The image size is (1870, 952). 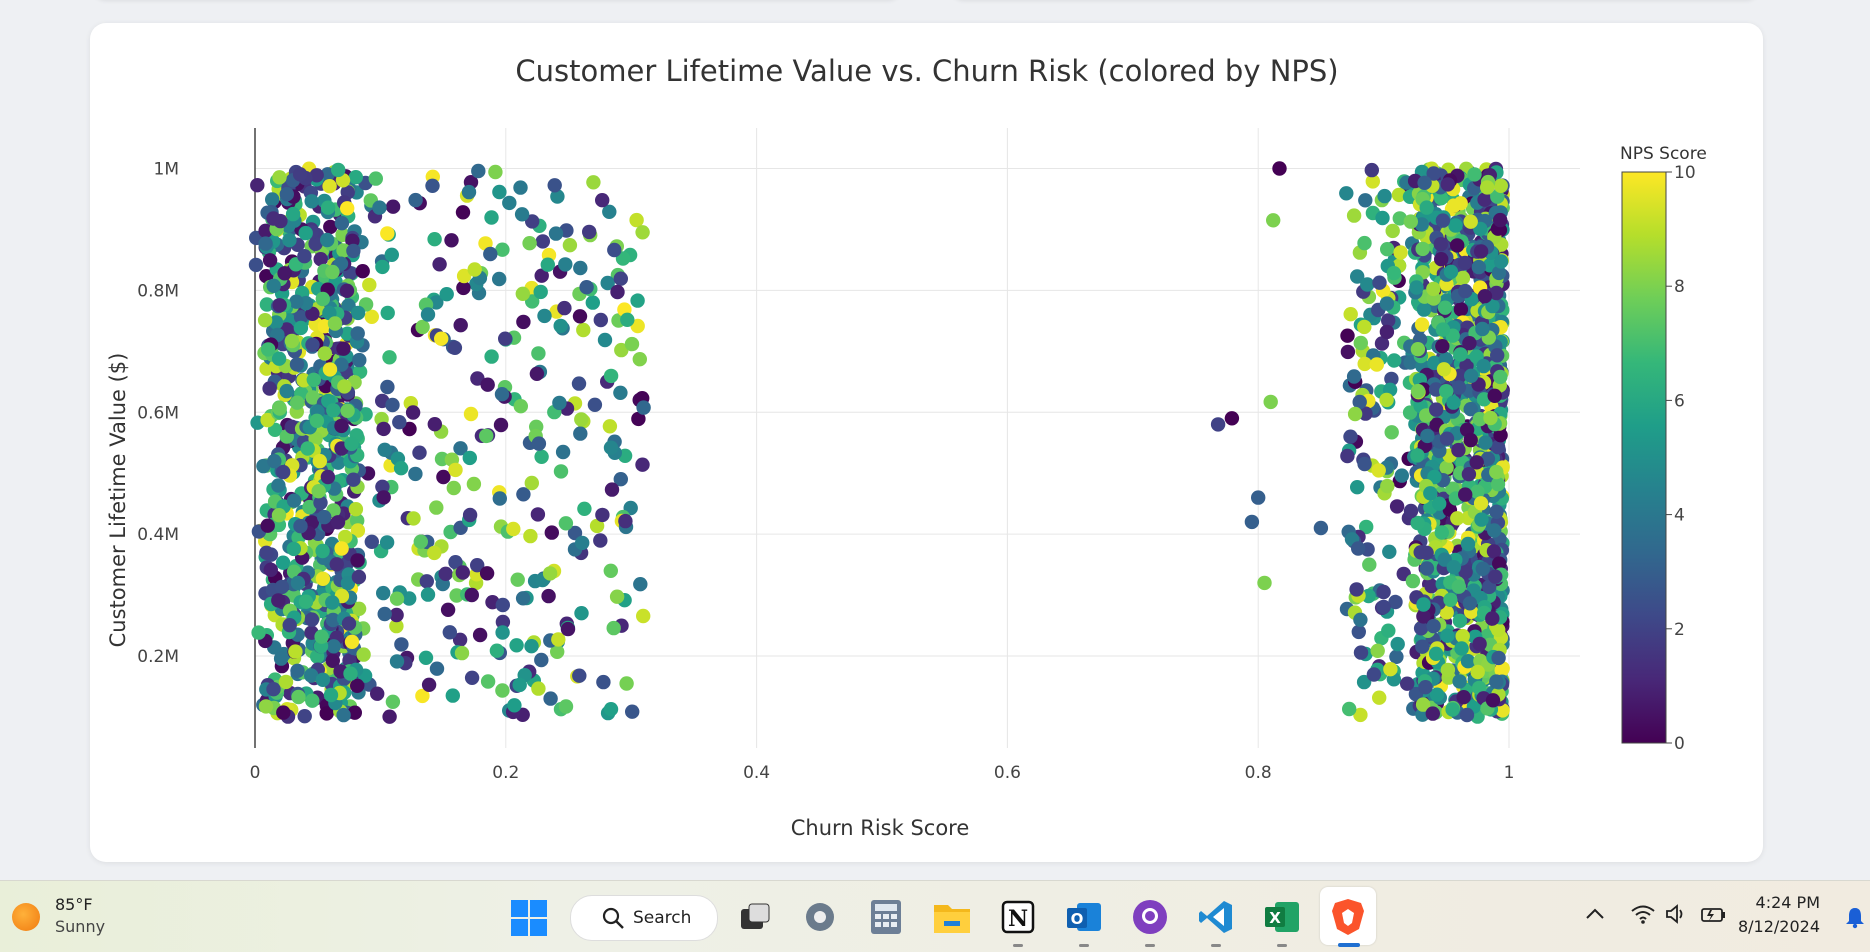 I want to click on task-view-icon, so click(x=755, y=917).